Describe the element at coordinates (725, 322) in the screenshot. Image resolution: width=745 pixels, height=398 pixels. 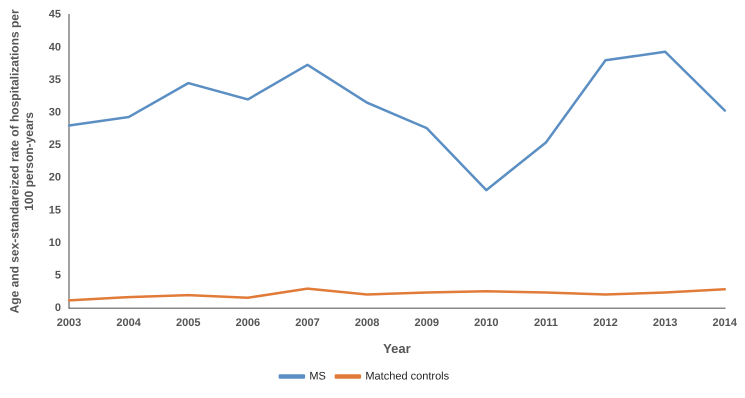
I see `x-tick-label: 2014` at that location.